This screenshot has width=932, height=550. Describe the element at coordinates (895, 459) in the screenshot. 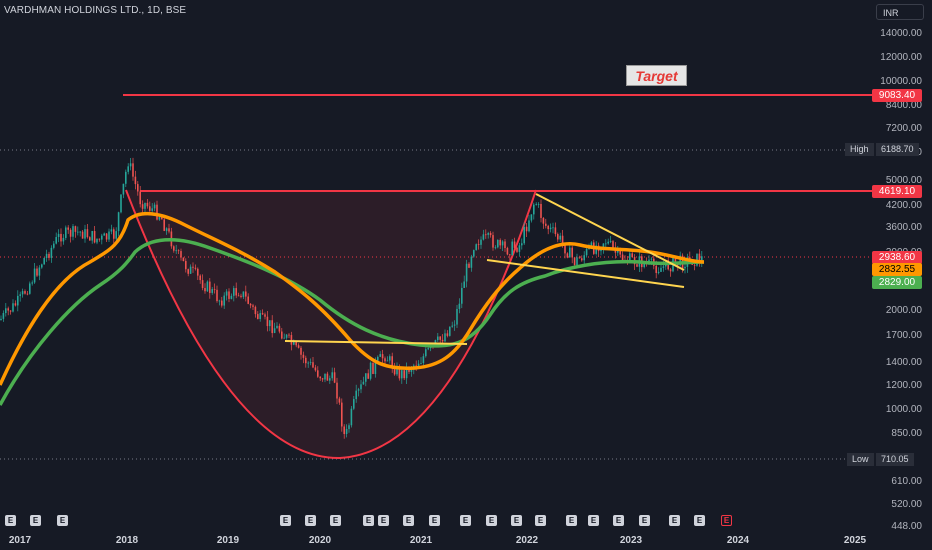

I see `low-value: 710.05` at that location.